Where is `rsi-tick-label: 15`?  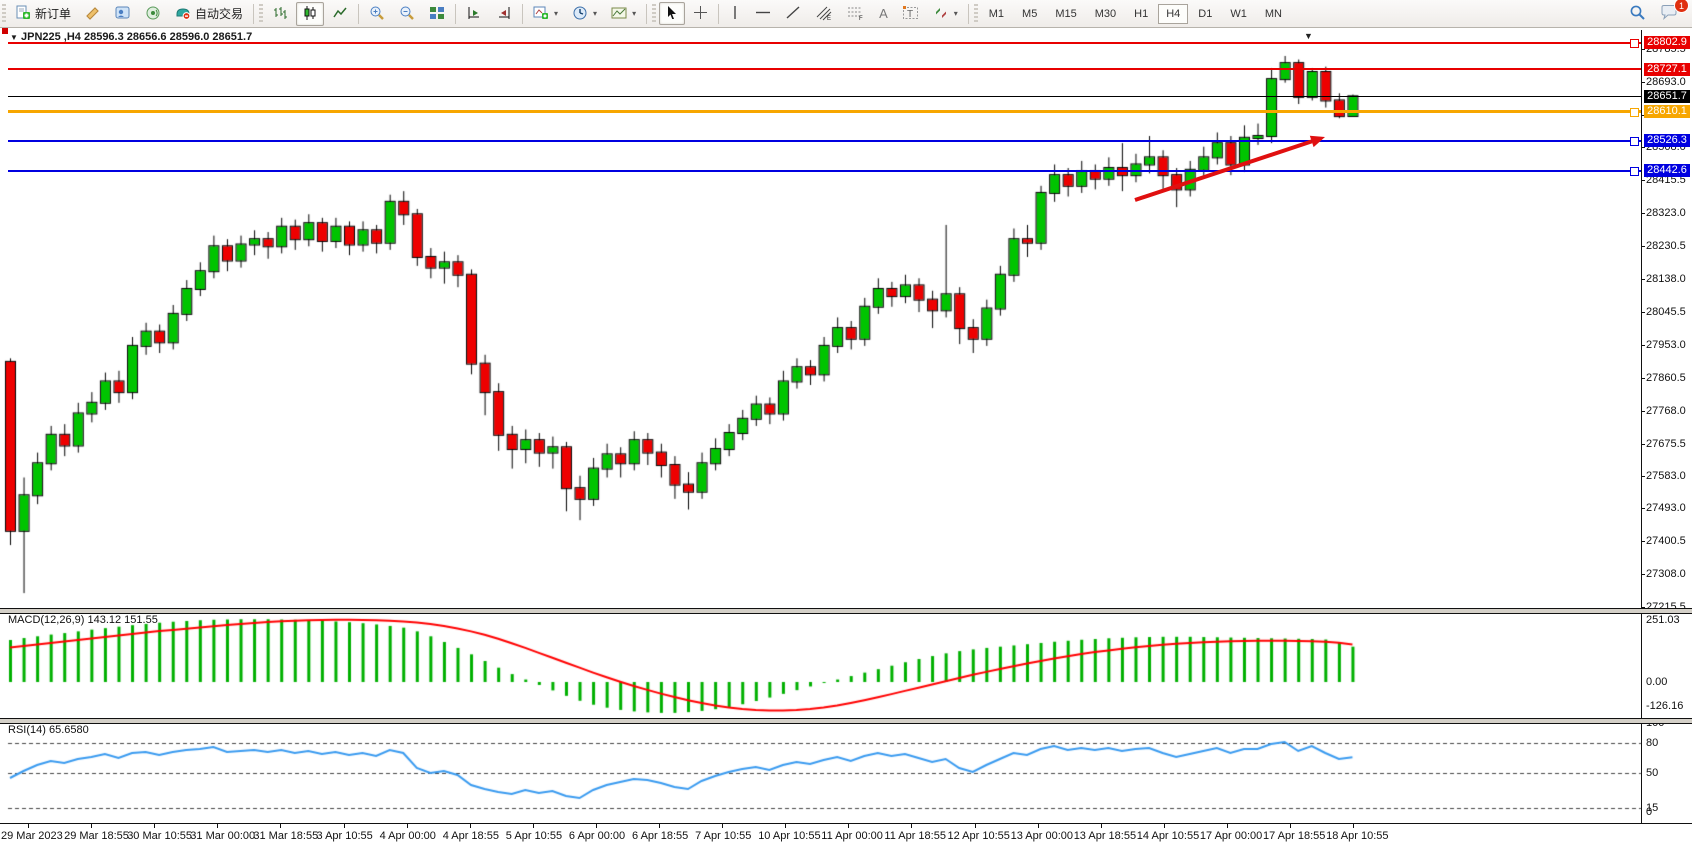
rsi-tick-label: 15 is located at coordinates (1652, 808).